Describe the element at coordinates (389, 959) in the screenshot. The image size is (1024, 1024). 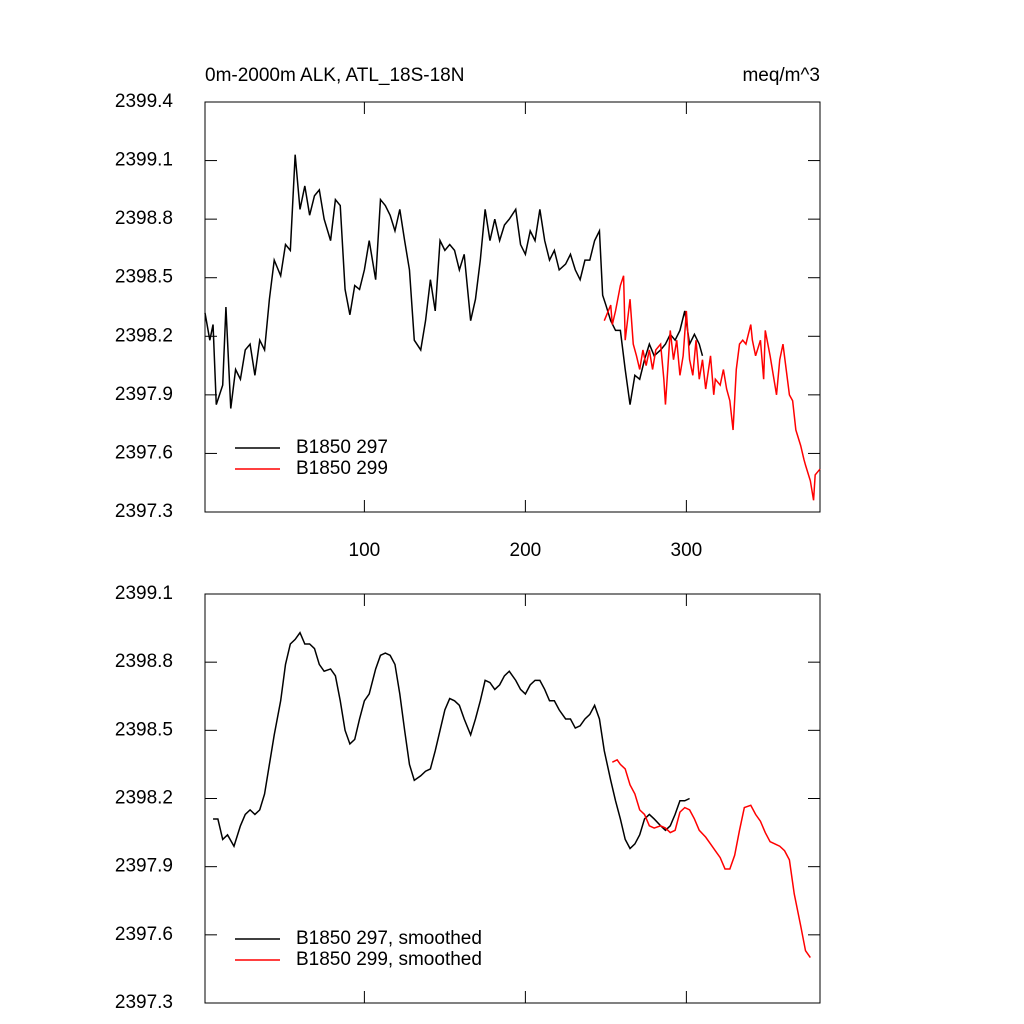
I see `legend-label: B1850 299, smoothed` at that location.